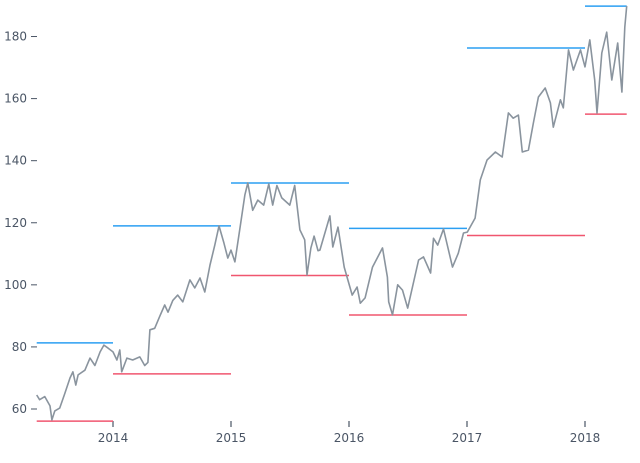 The image size is (640, 463). I want to click on x-tick-label: 2018, so click(585, 438).